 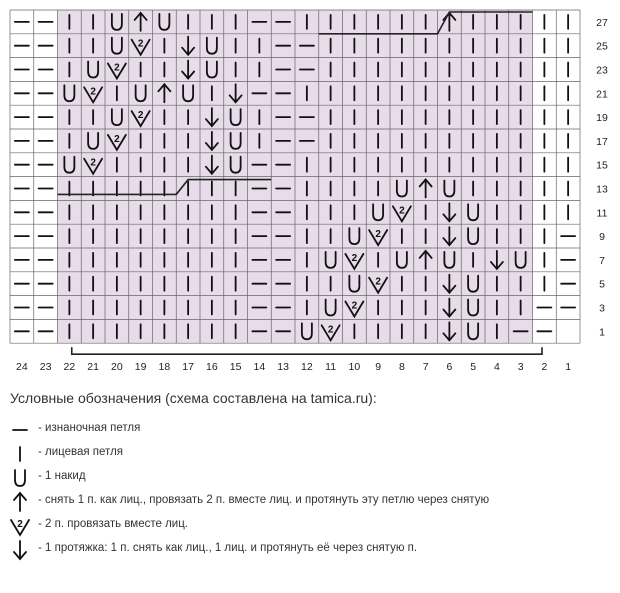 What do you see at coordinates (602, 118) in the screenshot?
I see `row-number: 19` at bounding box center [602, 118].